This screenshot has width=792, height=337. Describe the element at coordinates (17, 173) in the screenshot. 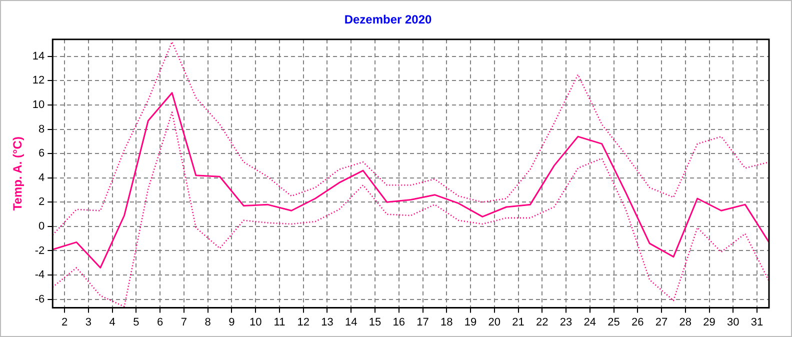

I see `y-axis-title: Temp. A. (°C)` at that location.